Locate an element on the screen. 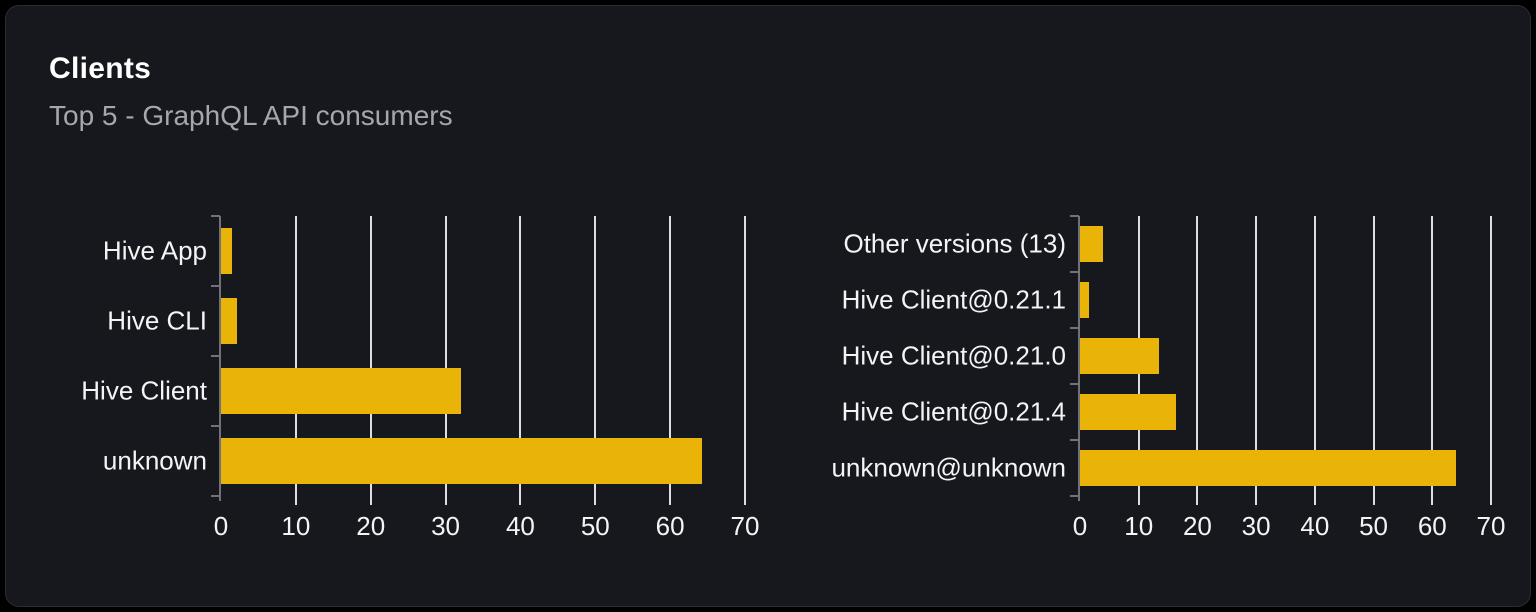 This screenshot has width=1536, height=612. category-label: Hive App is located at coordinates (154, 250).